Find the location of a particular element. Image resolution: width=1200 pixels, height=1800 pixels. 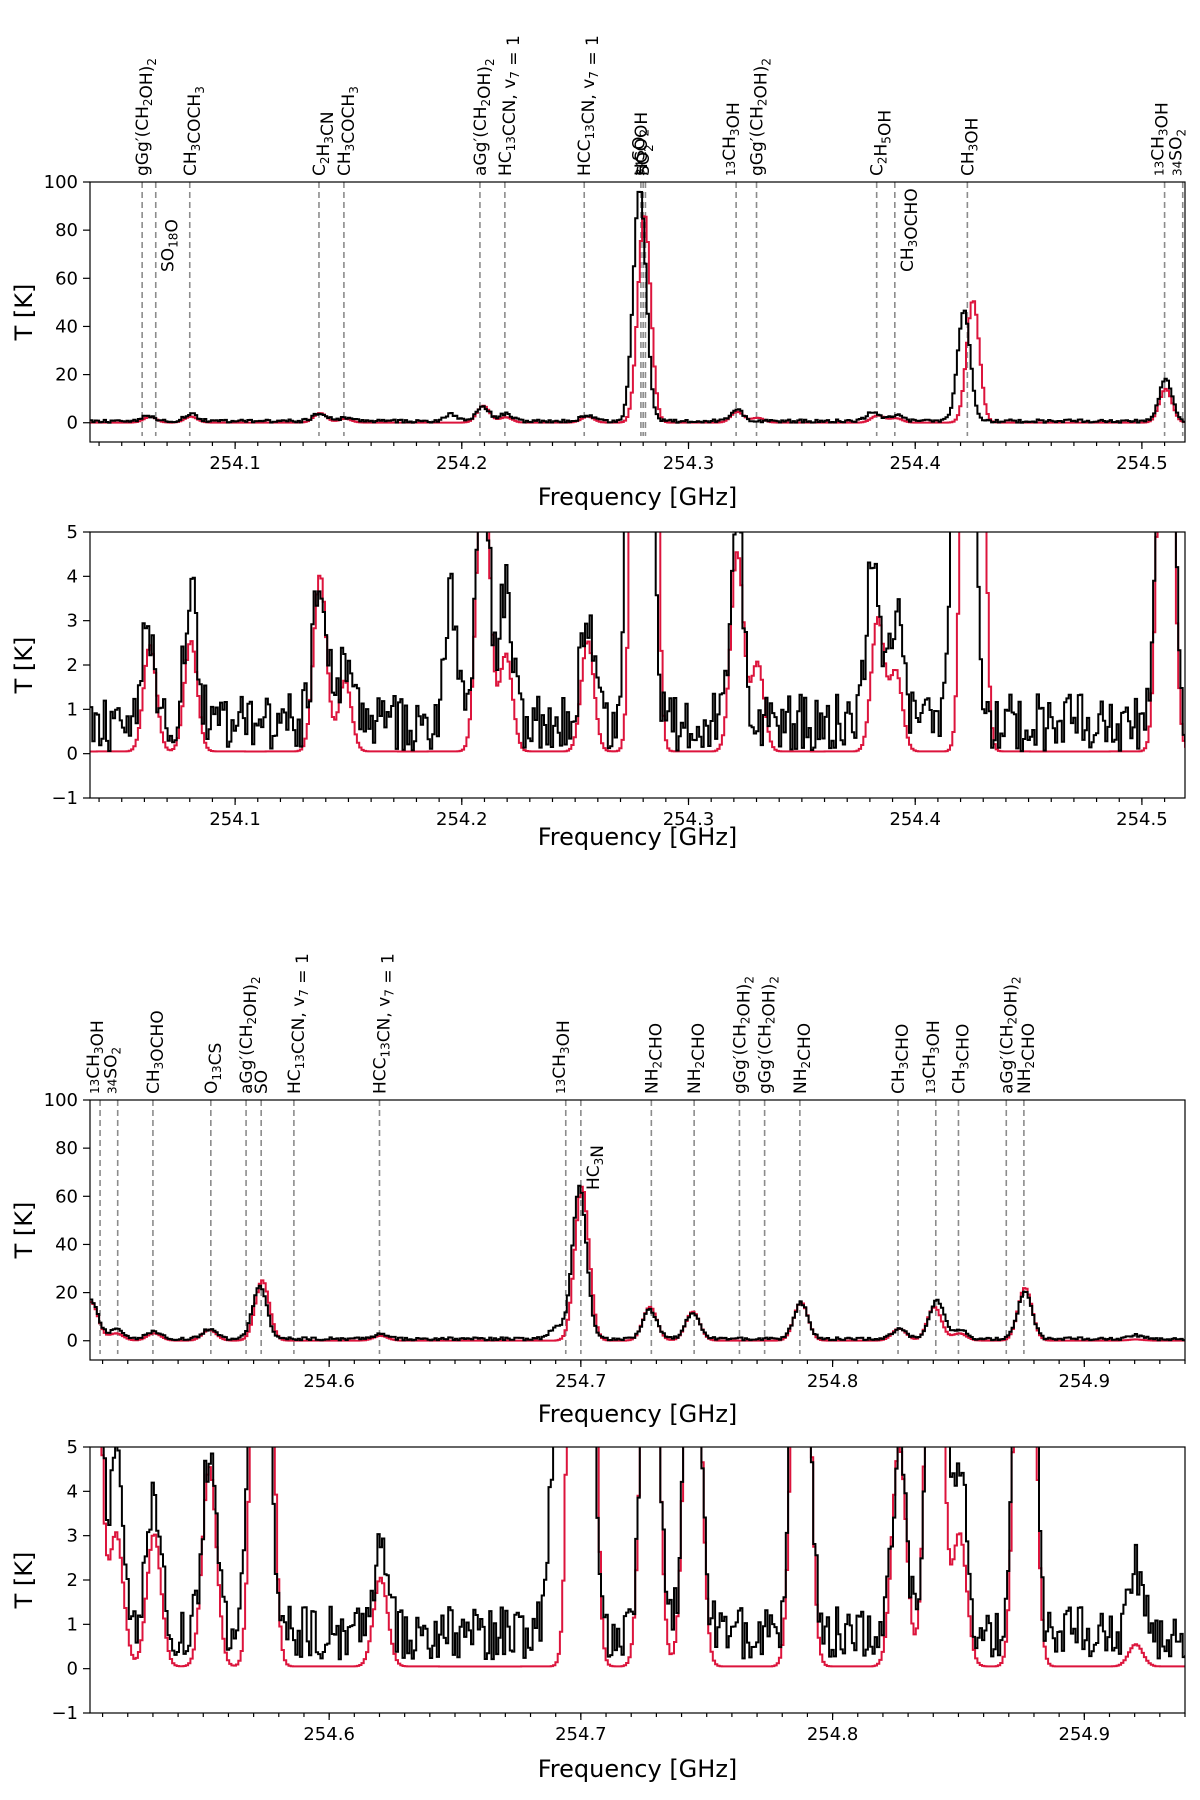

line-id-label: CH3OH is located at coordinates (970, 147).